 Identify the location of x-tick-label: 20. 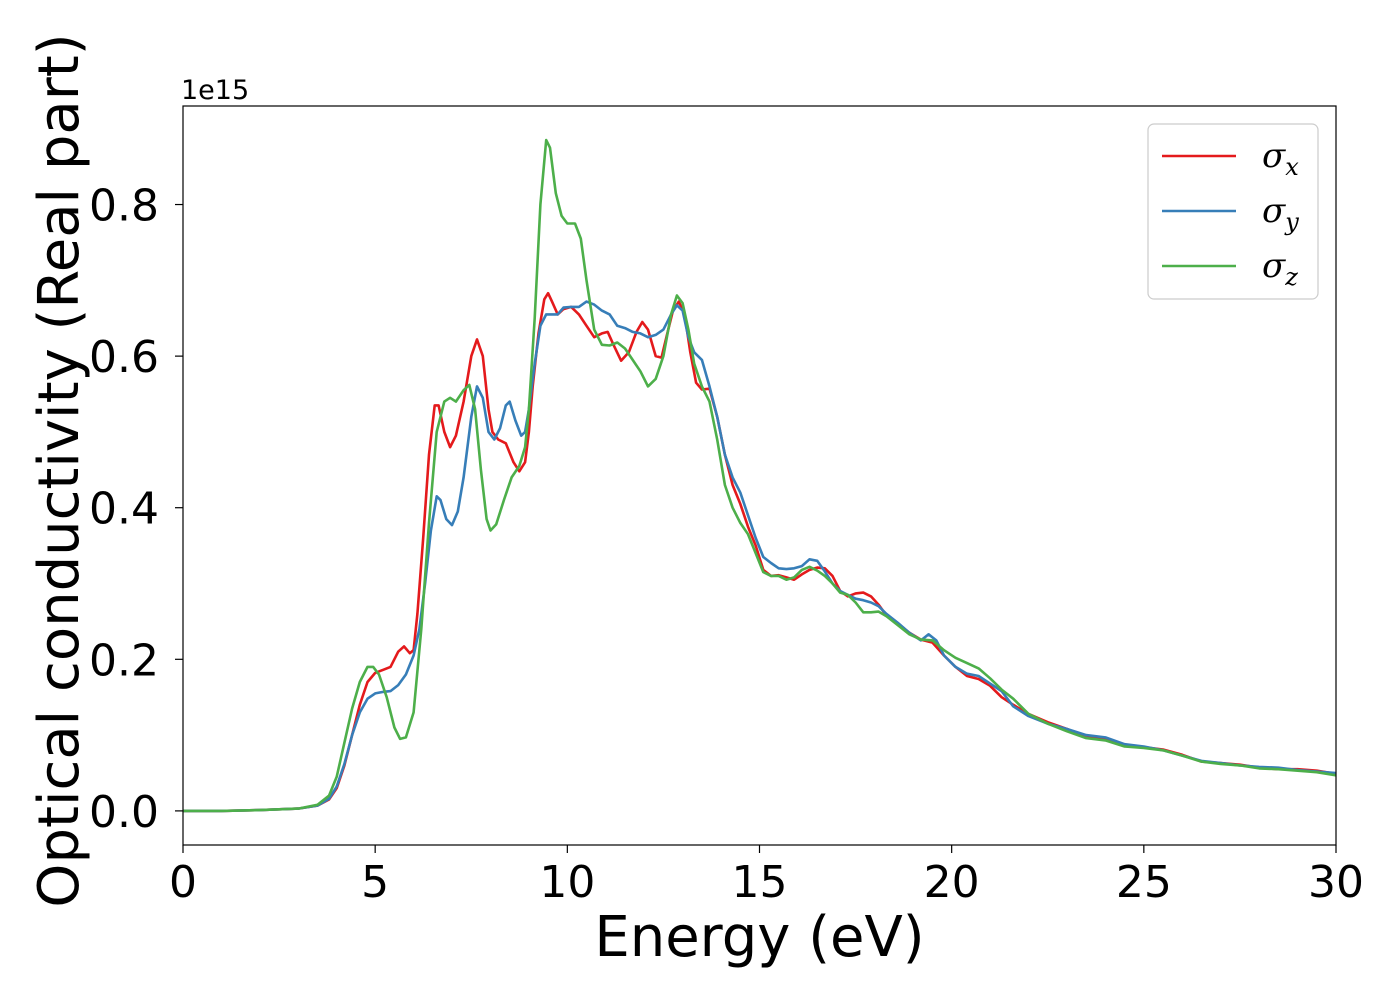
(952, 882).